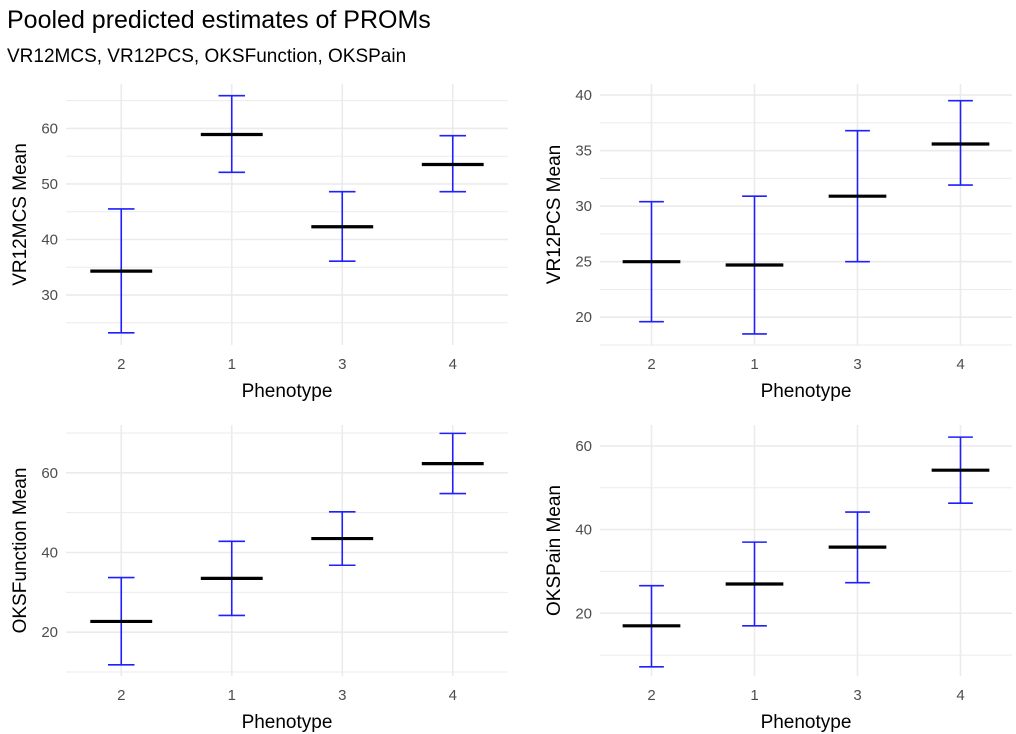 This screenshot has height=734, width=1016. What do you see at coordinates (583, 262) in the screenshot?
I see `y-tick-label: 25` at bounding box center [583, 262].